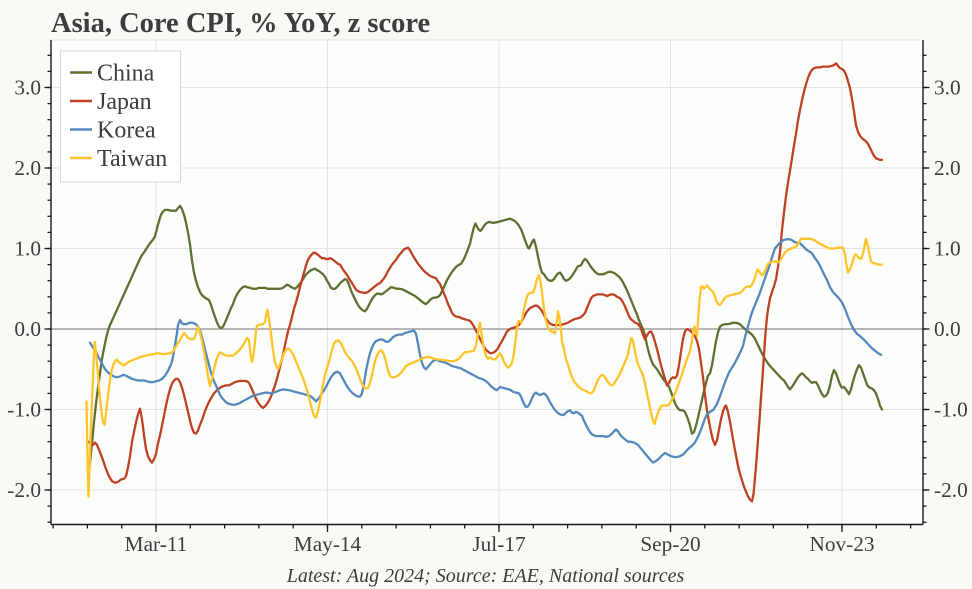 The width and height of the screenshot is (972, 589). I want to click on svg-text: Japan, so click(124, 102).